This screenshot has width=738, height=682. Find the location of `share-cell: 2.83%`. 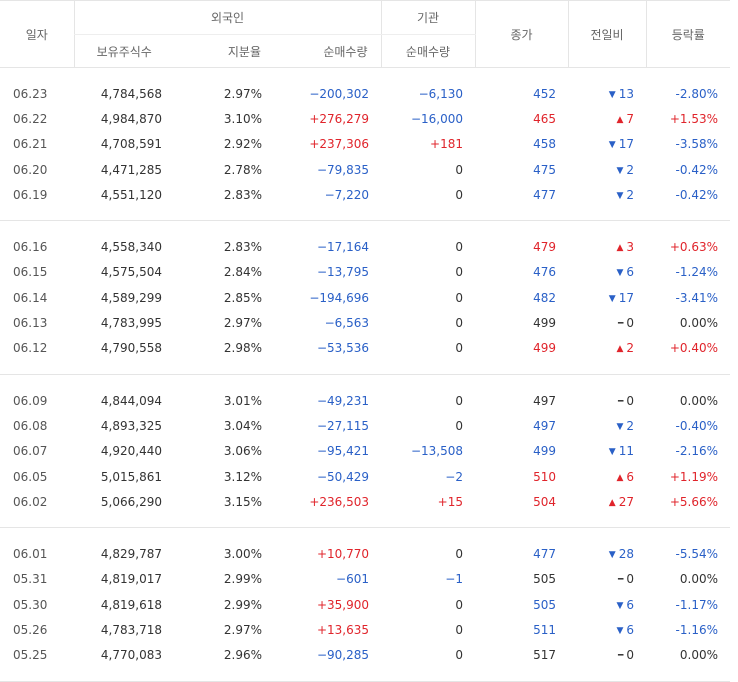

share-cell: 2.83% is located at coordinates (242, 247).